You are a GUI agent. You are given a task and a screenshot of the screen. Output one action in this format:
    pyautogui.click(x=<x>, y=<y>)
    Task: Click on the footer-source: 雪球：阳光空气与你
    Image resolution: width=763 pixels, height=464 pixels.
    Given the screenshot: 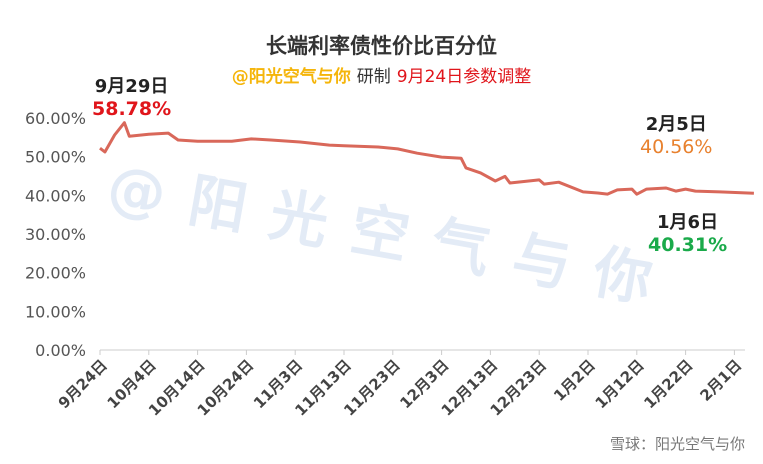 What is the action you would take?
    pyautogui.click(x=677, y=444)
    